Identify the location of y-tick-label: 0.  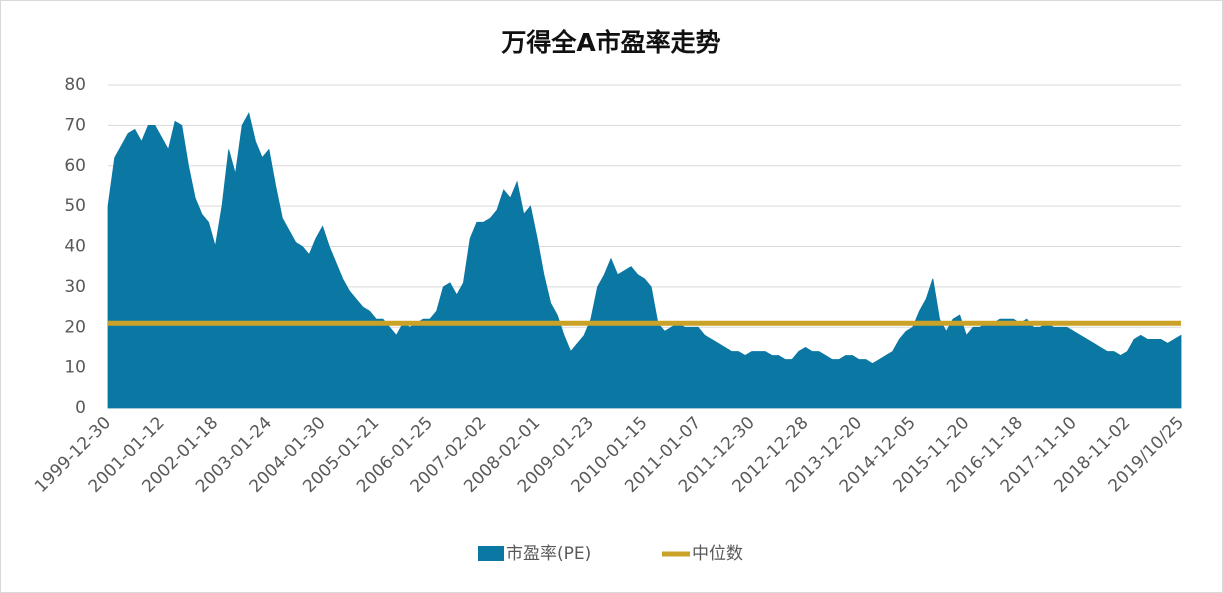
(80, 408).